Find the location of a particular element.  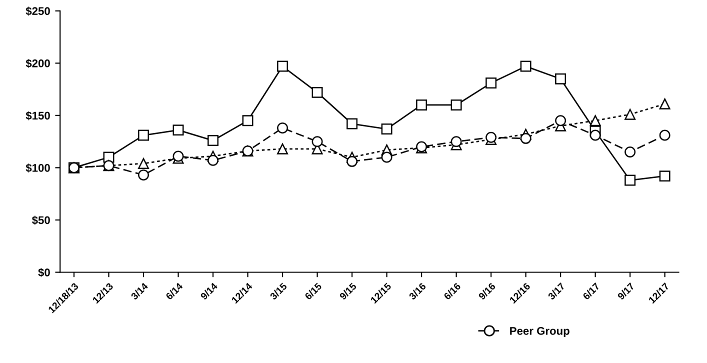

y-tick-label: $0 is located at coordinates (44, 273).